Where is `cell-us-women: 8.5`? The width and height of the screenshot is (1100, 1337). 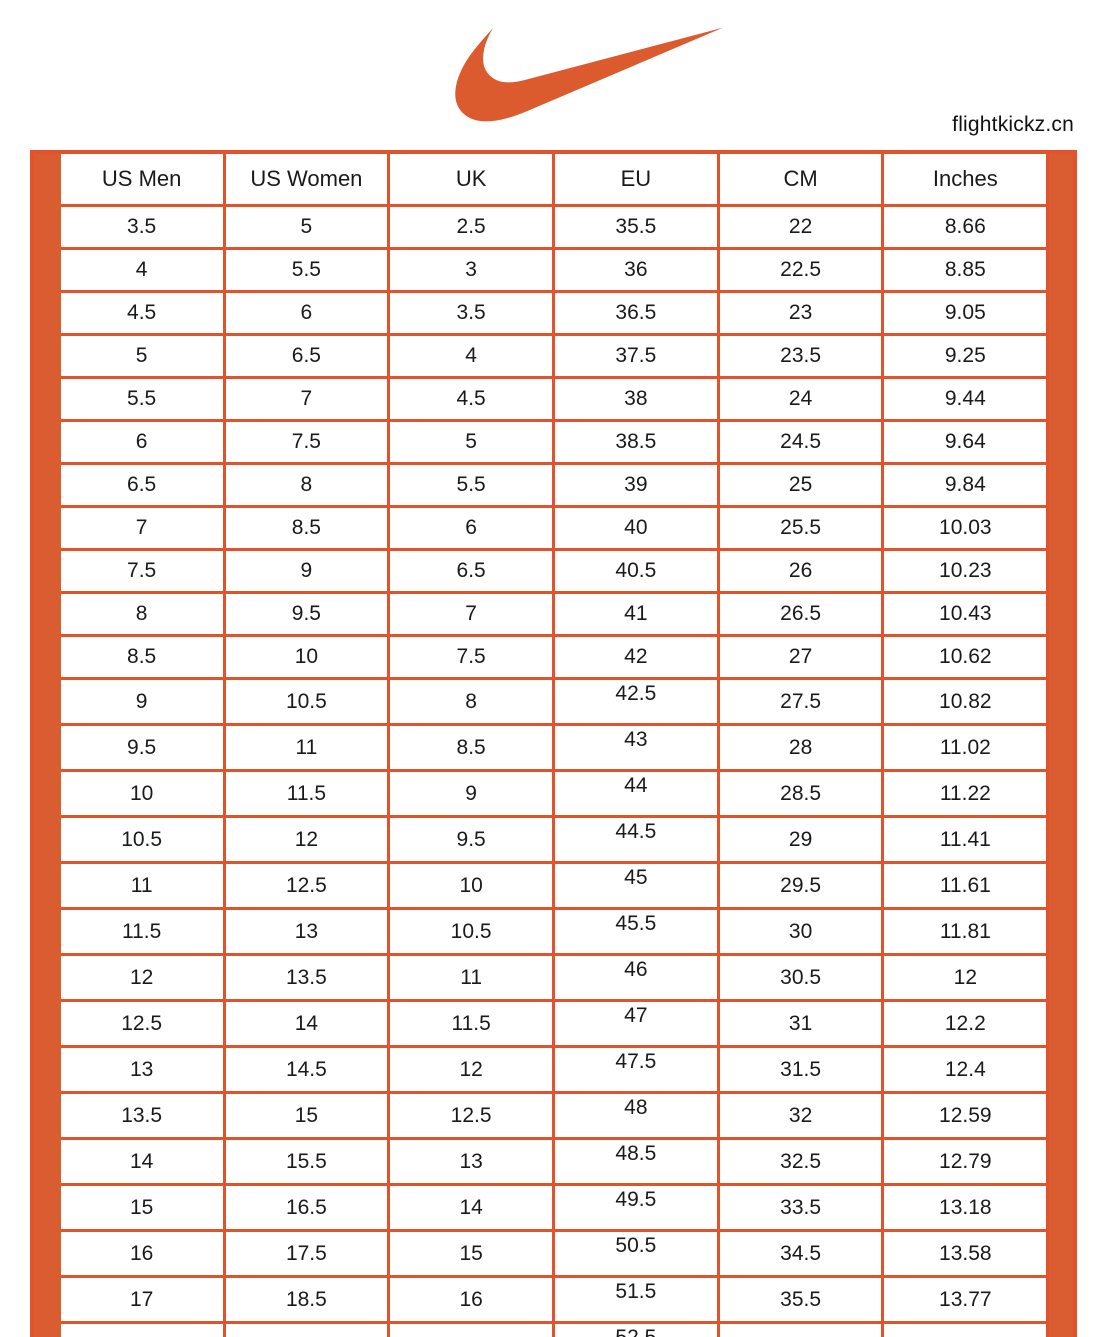 cell-us-women: 8.5 is located at coordinates (306, 528).